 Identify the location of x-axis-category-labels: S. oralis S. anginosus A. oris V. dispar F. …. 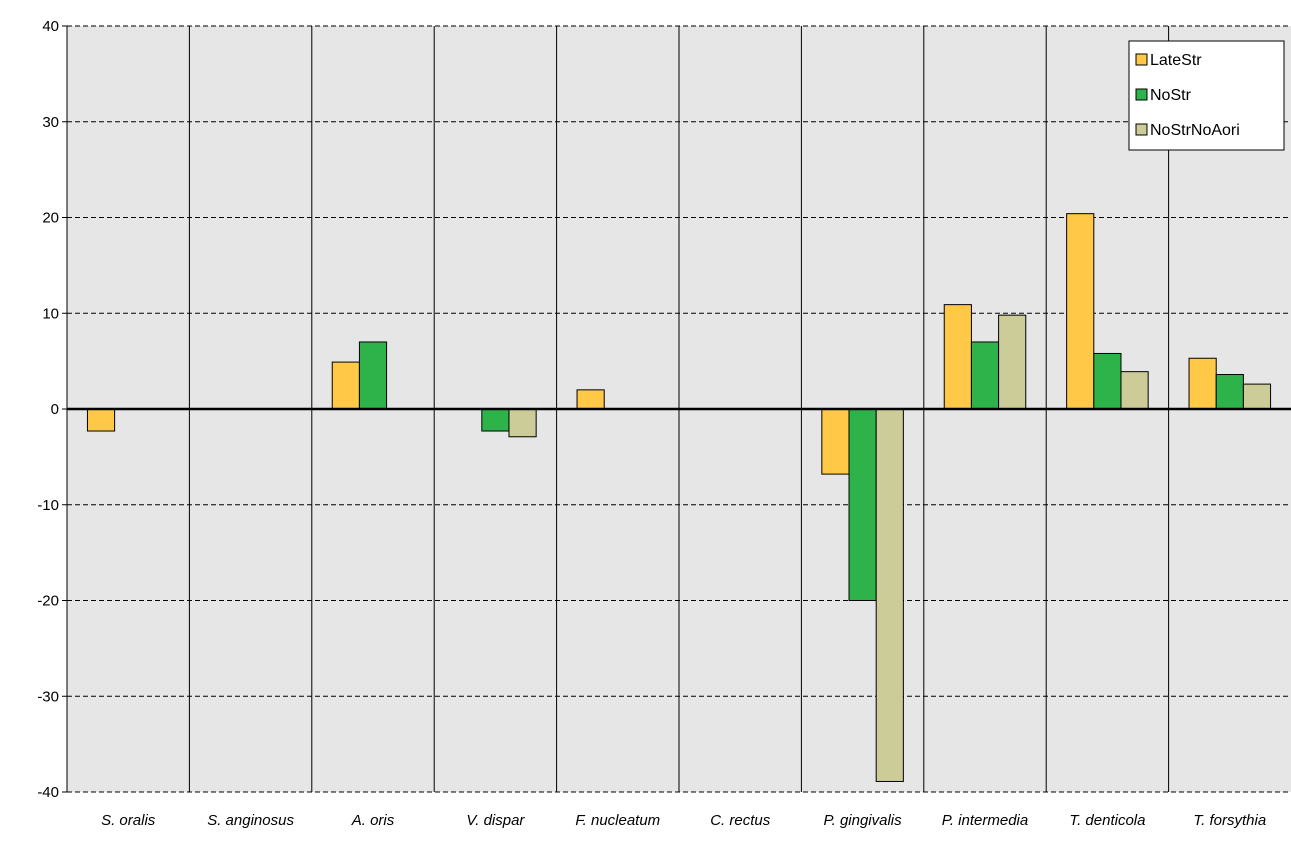
(683, 820).